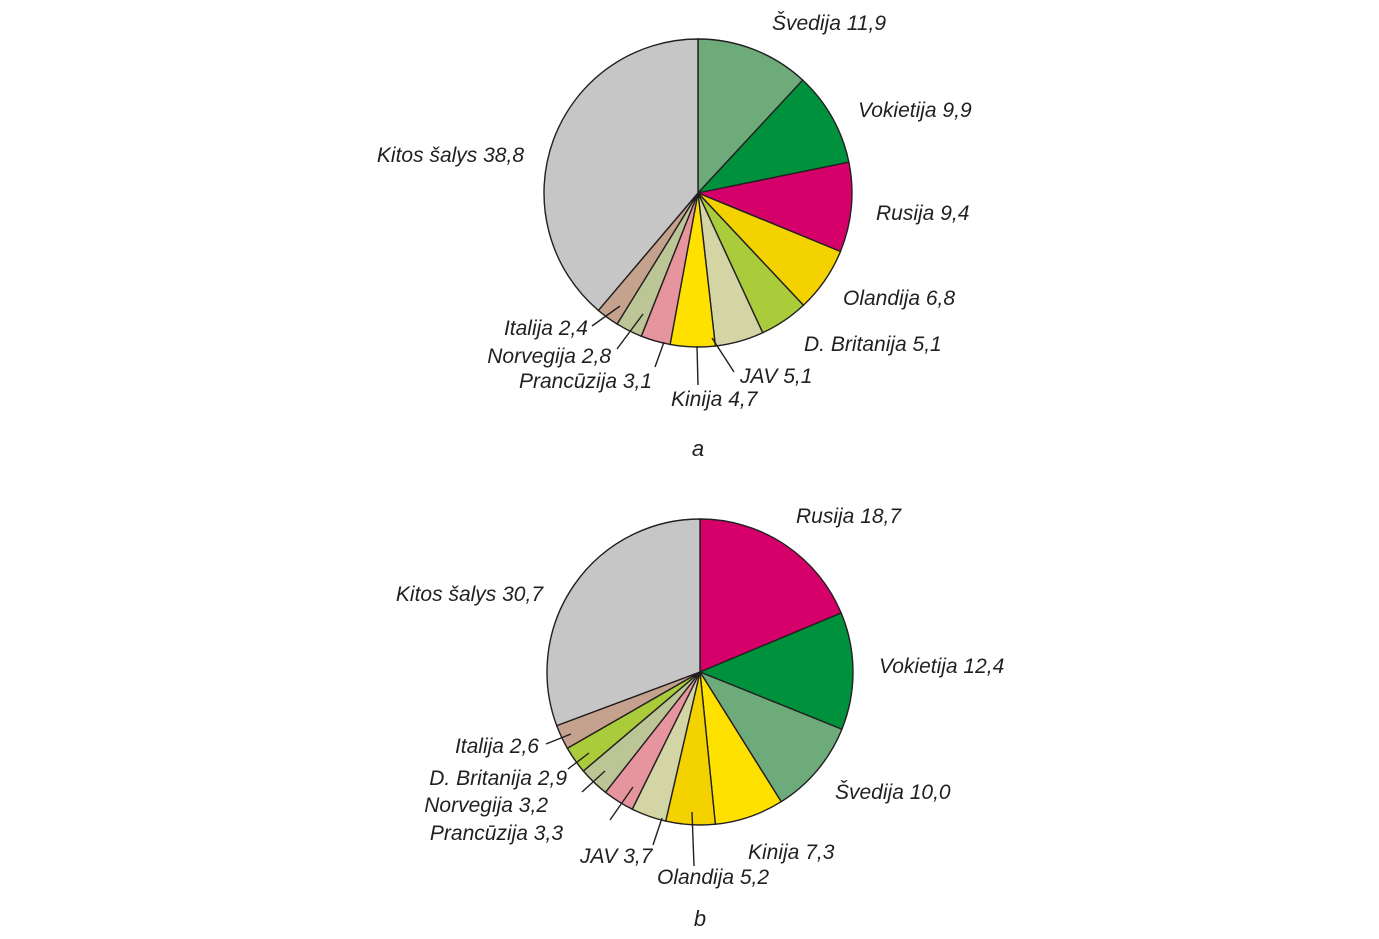 This screenshot has height=939, width=1379. What do you see at coordinates (486, 805) in the screenshot?
I see `pie-b-label-norvegija-3-2: Norvegija 3,2` at bounding box center [486, 805].